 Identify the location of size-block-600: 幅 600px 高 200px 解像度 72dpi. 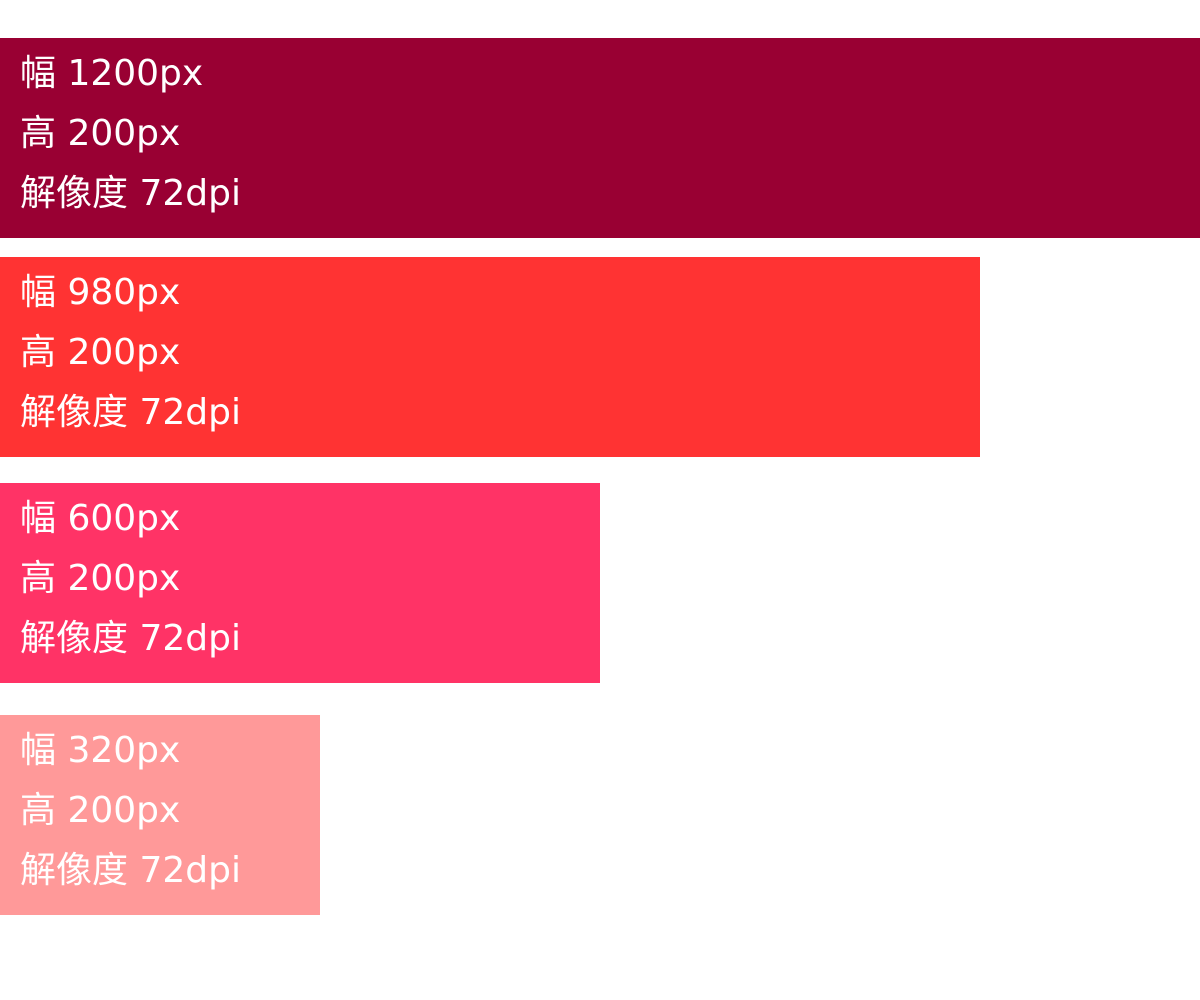
(300, 583).